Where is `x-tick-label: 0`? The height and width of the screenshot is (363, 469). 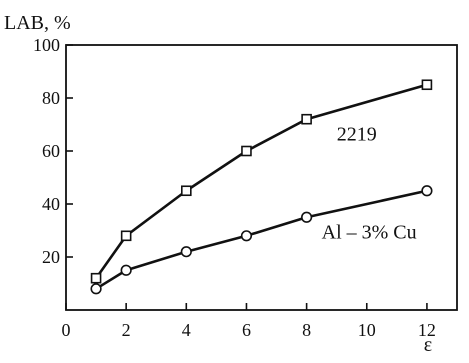 x-tick-label: 0 is located at coordinates (66, 330).